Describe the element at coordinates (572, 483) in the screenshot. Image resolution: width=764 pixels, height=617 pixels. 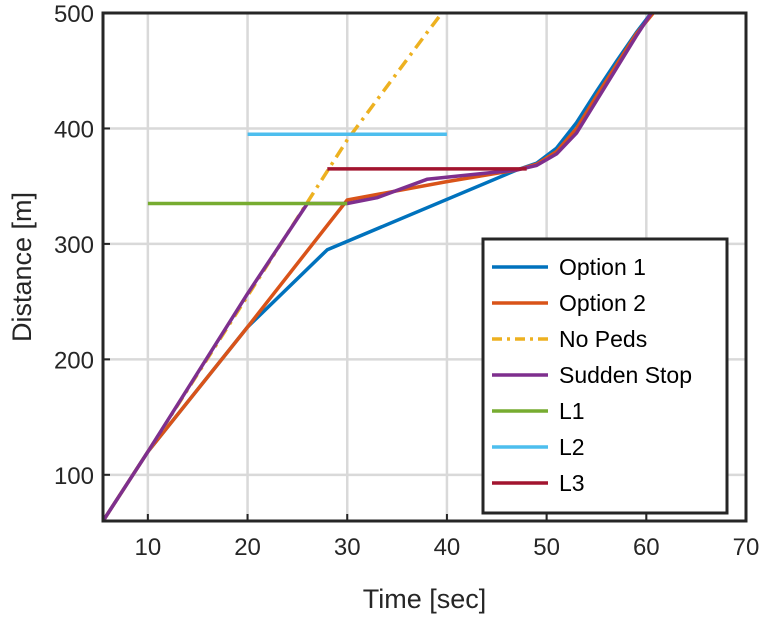
I see `legend-label-l3: L3` at that location.